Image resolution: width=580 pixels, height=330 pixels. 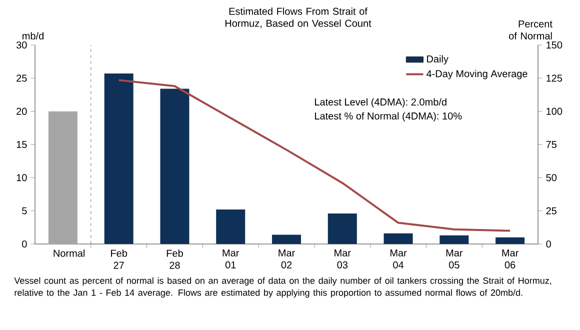 I want to click on y2-tick-label: 100, so click(x=554, y=111).